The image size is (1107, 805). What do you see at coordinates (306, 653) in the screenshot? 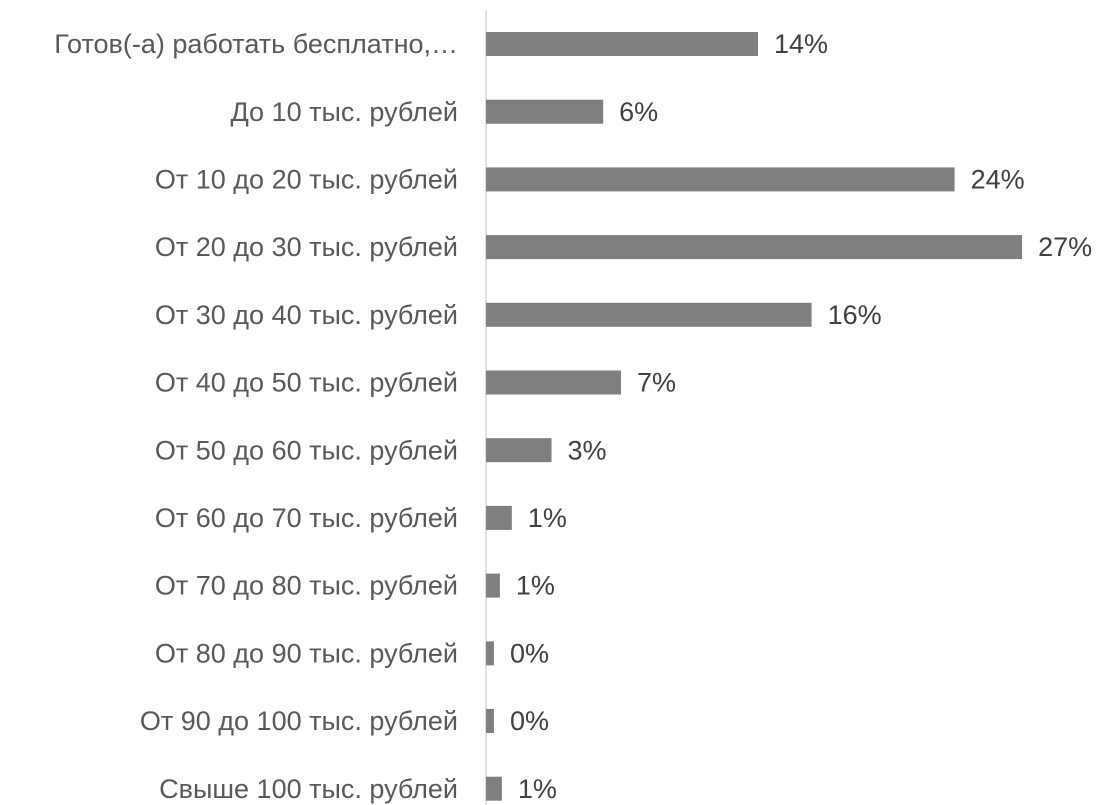
I see `y-tick-label: От 80 до 90 тыс. рублей` at bounding box center [306, 653].